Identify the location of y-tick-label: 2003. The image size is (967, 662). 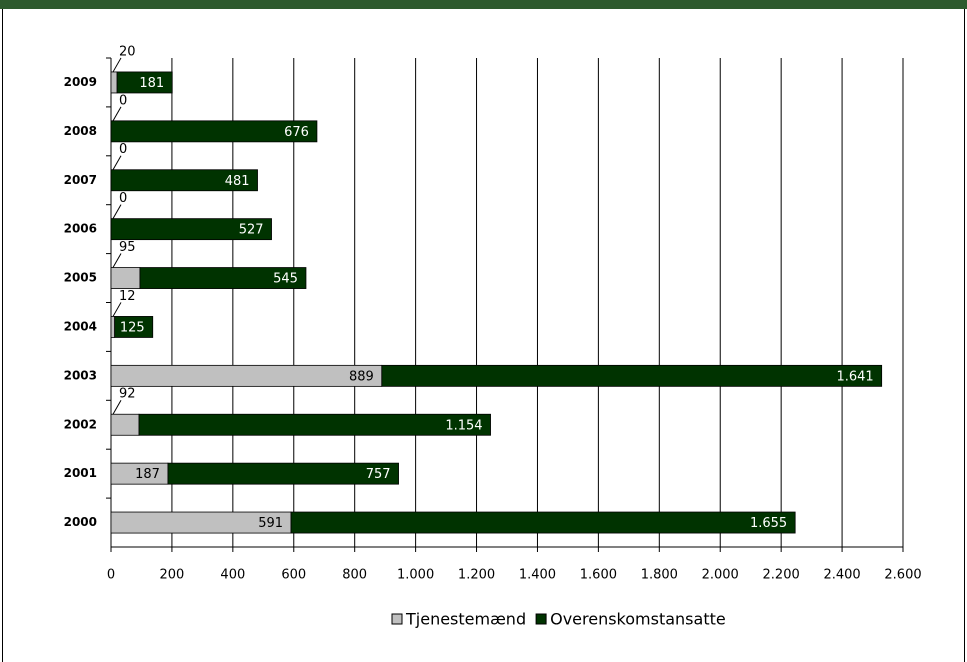
(80, 375).